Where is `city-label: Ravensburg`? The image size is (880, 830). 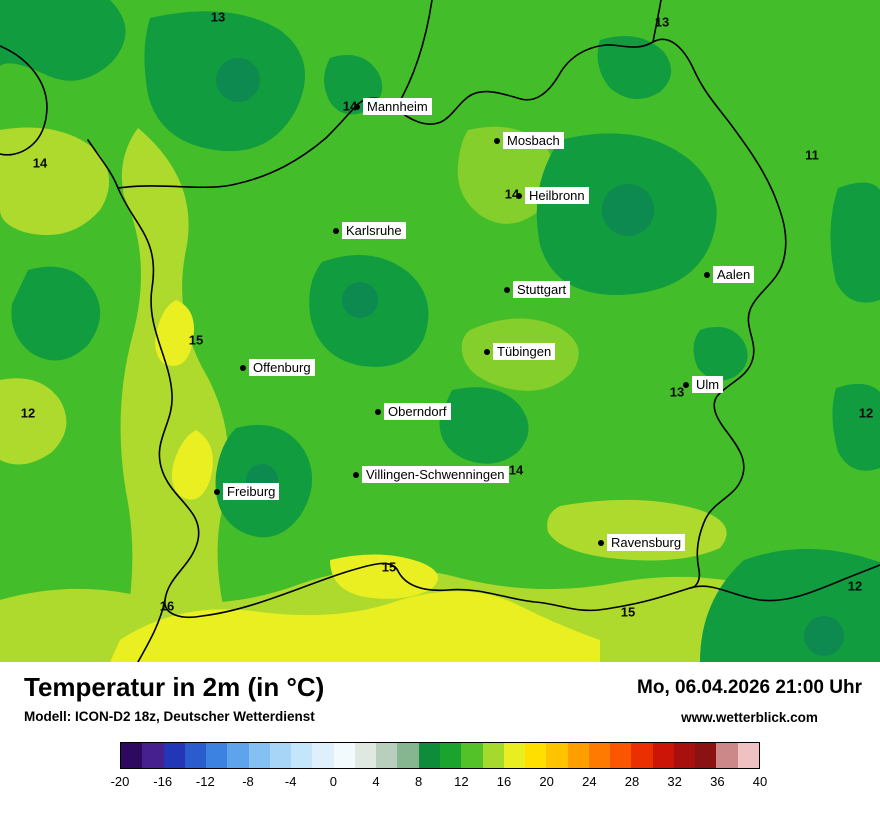
city-label: Ravensburg is located at coordinates (646, 542).